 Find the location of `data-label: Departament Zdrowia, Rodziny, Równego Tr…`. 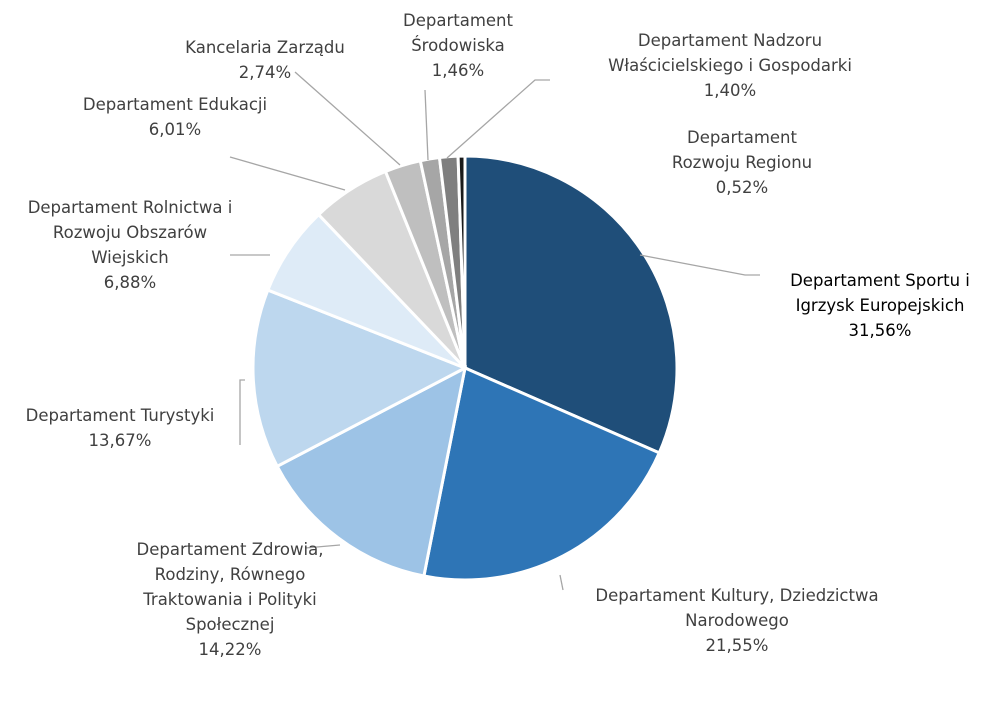

data-label: Departament Zdrowia, Rodziny, Równego Tr… is located at coordinates (230, 599).